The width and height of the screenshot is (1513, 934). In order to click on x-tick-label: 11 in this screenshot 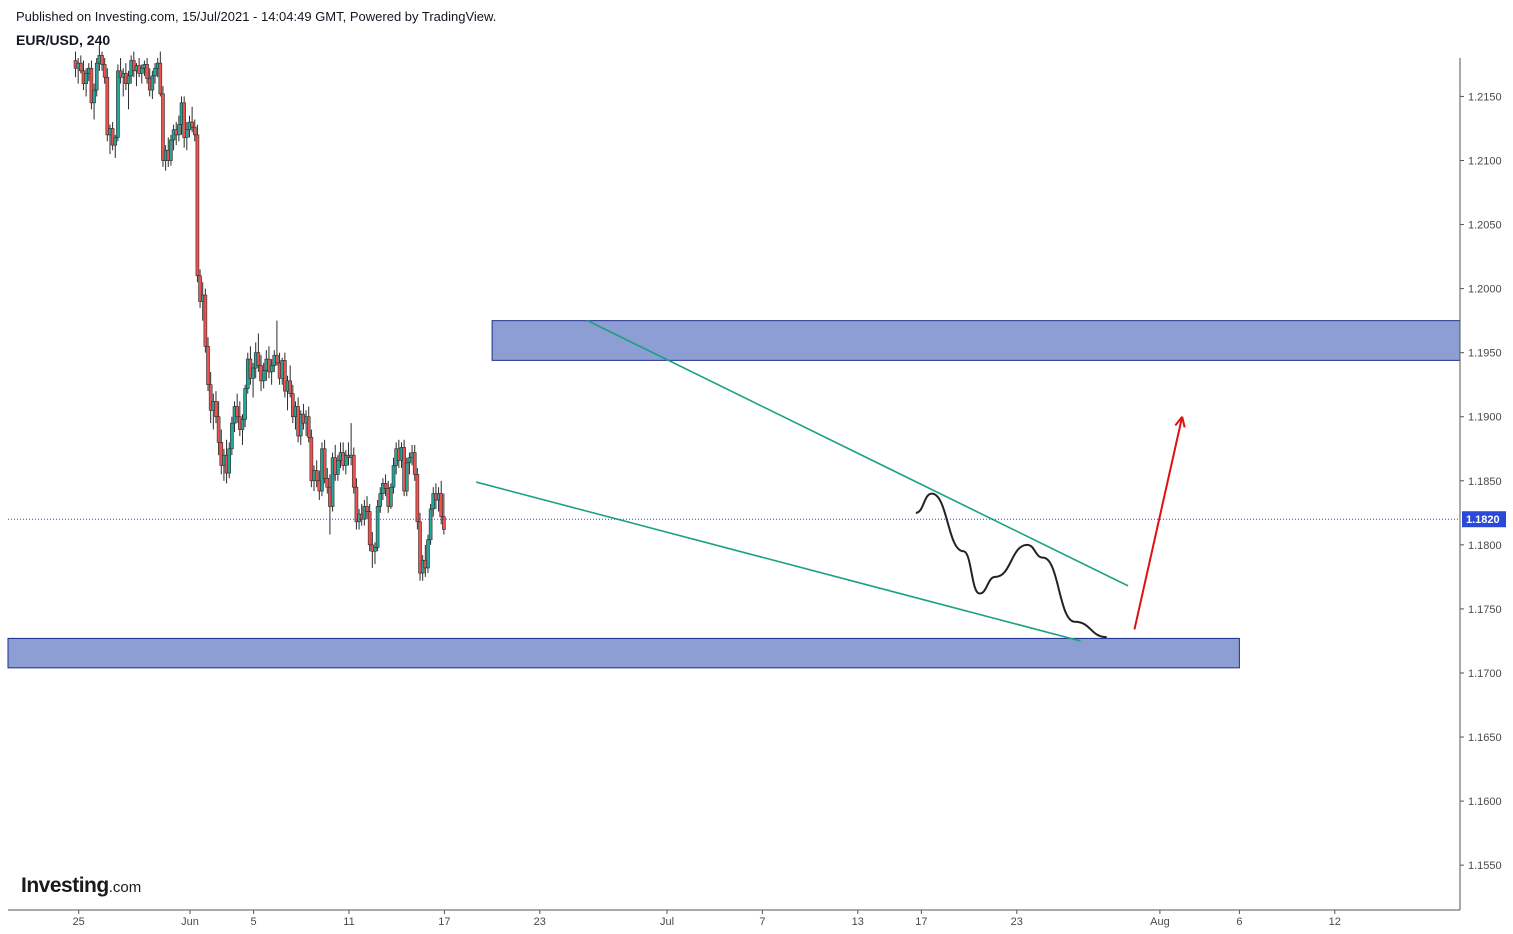, I will do `click(348, 922)`.